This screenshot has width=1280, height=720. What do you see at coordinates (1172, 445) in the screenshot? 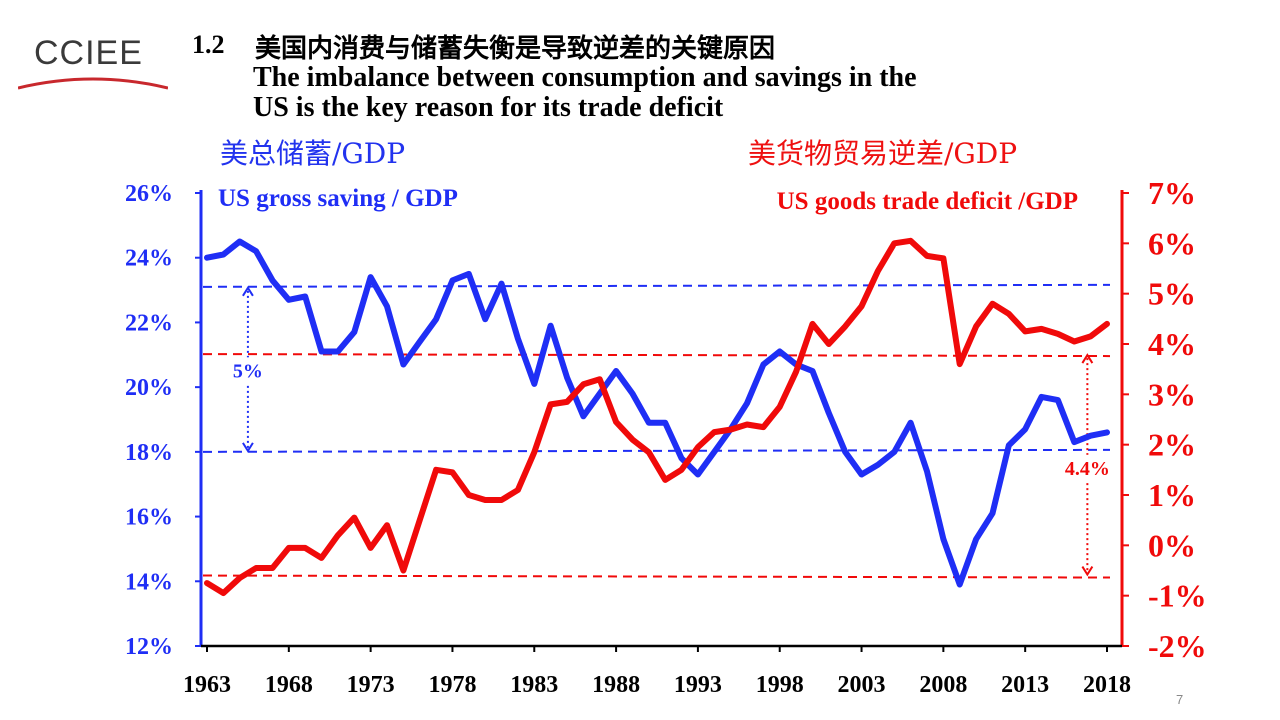
I see `right-tick-label: 2%` at bounding box center [1172, 445].